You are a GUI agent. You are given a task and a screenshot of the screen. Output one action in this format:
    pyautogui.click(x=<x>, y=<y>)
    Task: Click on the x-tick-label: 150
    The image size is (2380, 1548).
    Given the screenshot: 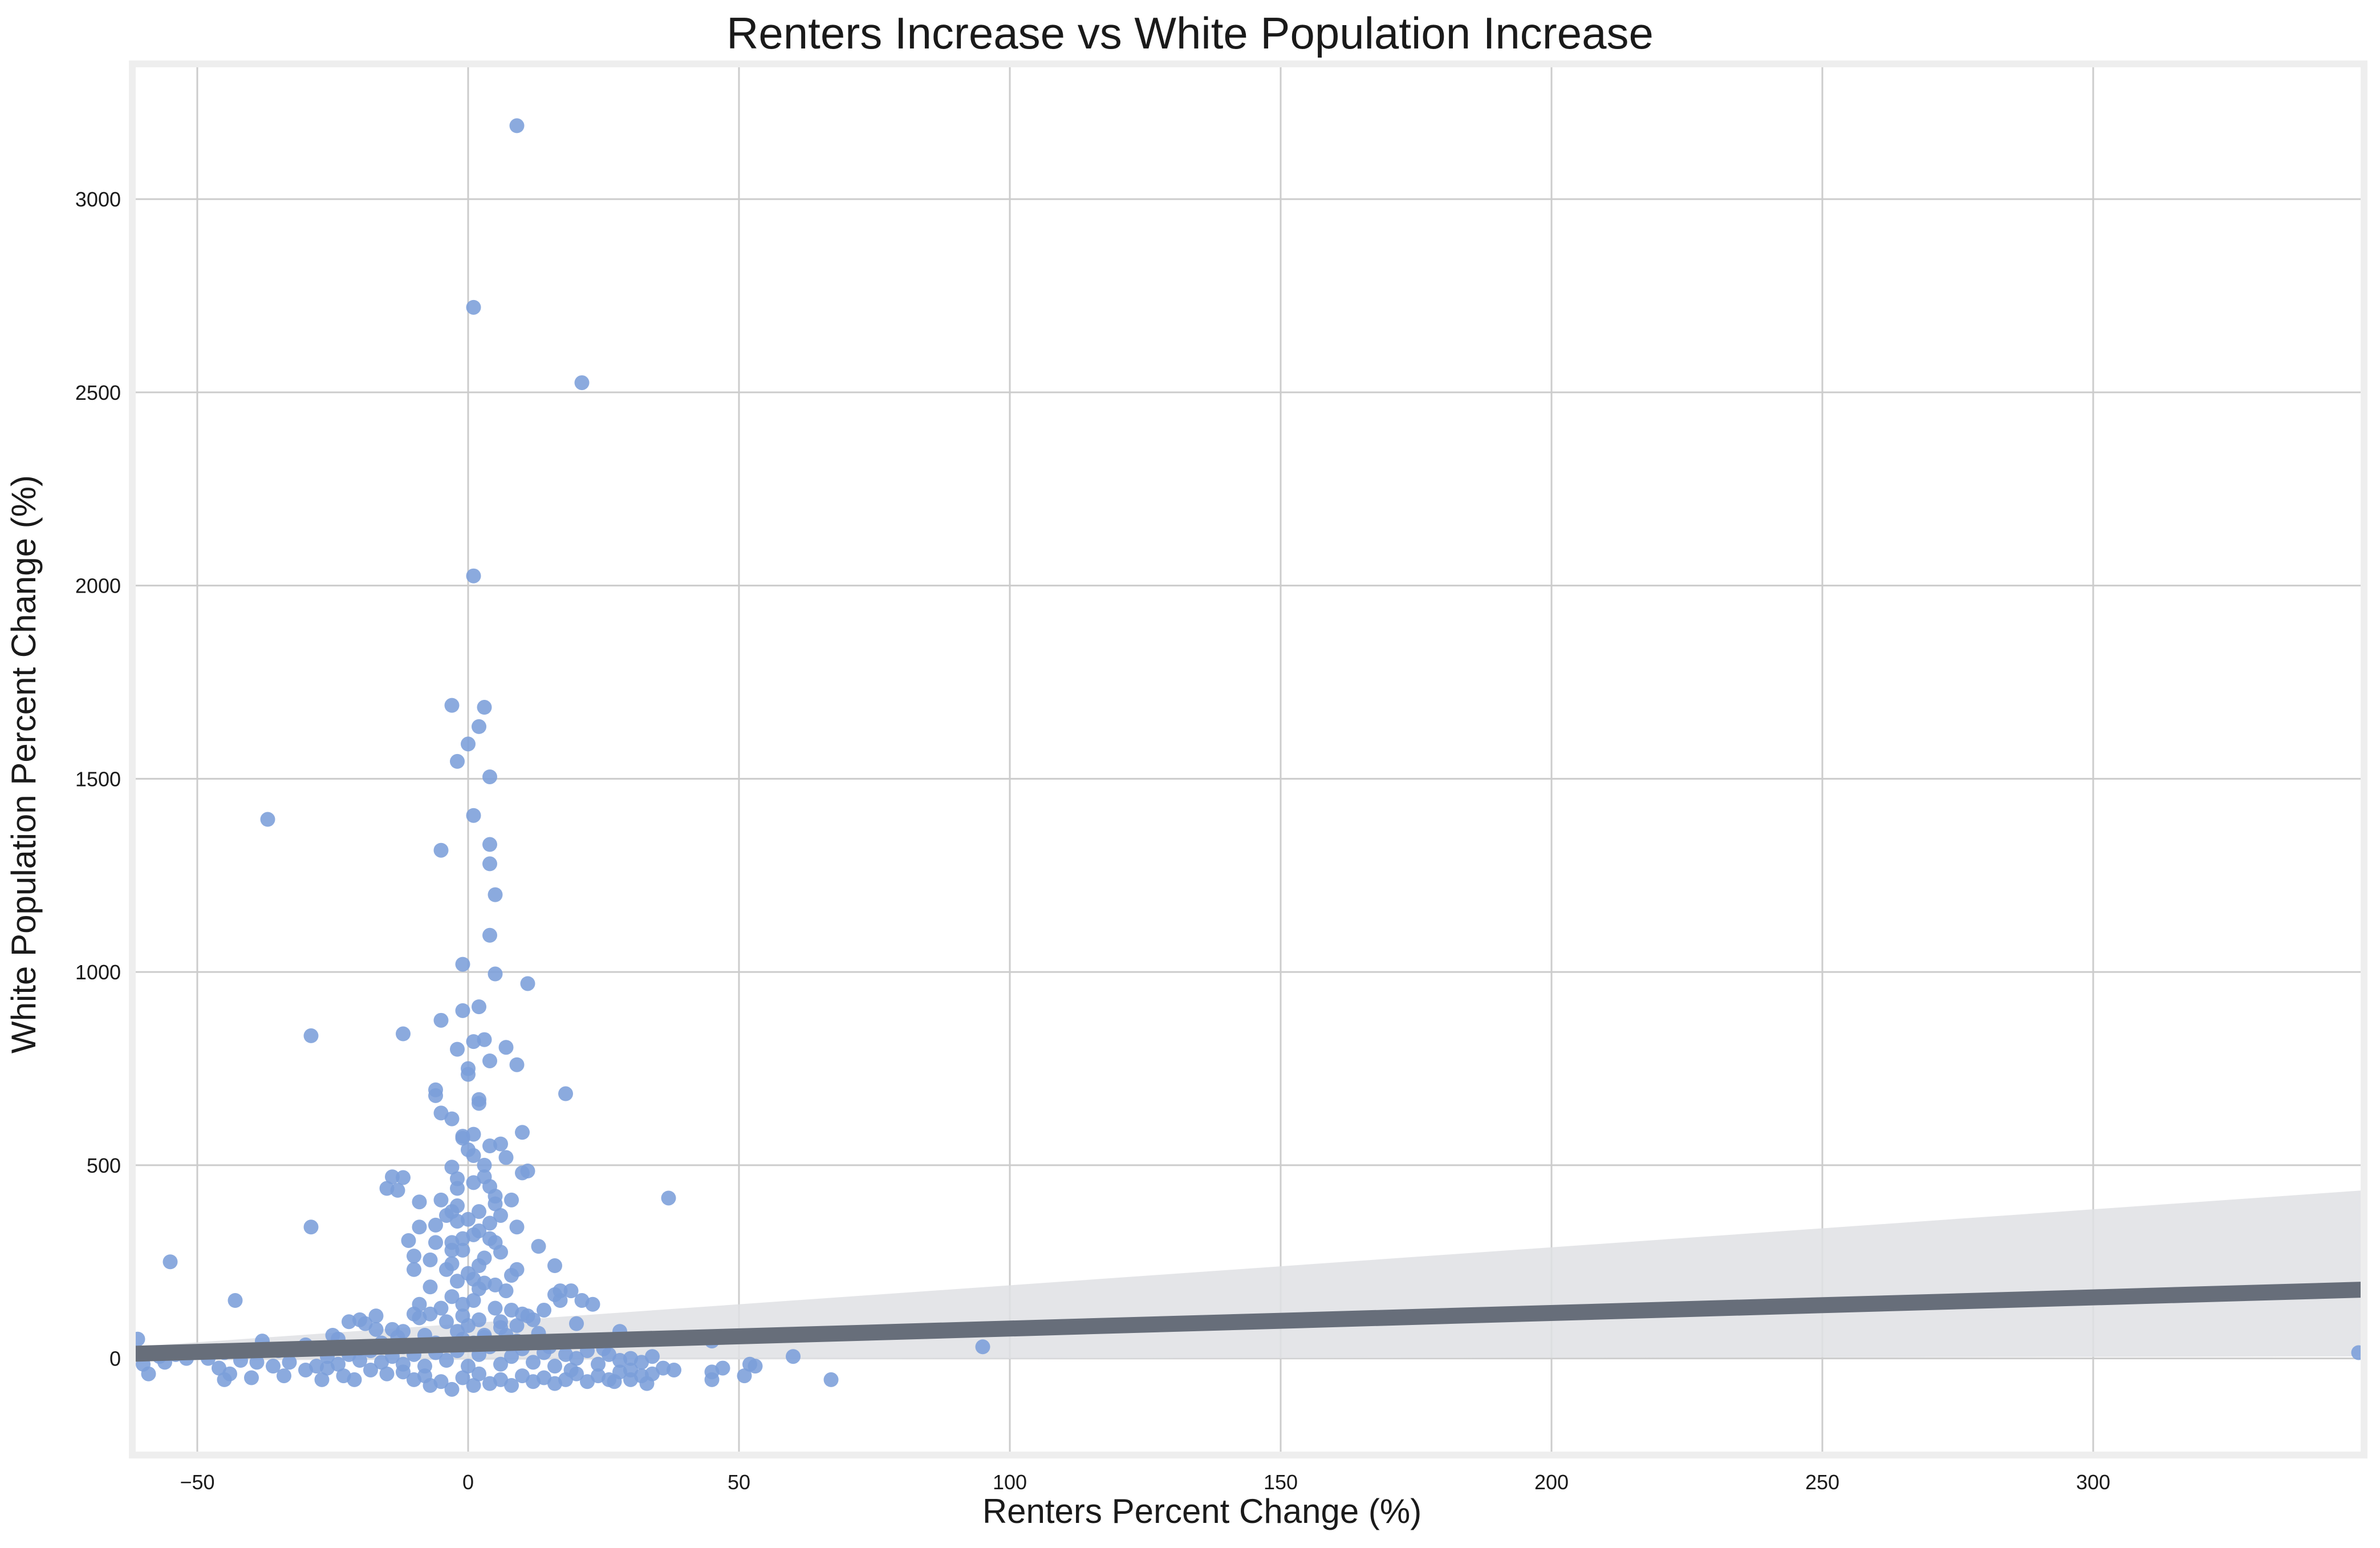 What is the action you would take?
    pyautogui.click(x=1281, y=1482)
    